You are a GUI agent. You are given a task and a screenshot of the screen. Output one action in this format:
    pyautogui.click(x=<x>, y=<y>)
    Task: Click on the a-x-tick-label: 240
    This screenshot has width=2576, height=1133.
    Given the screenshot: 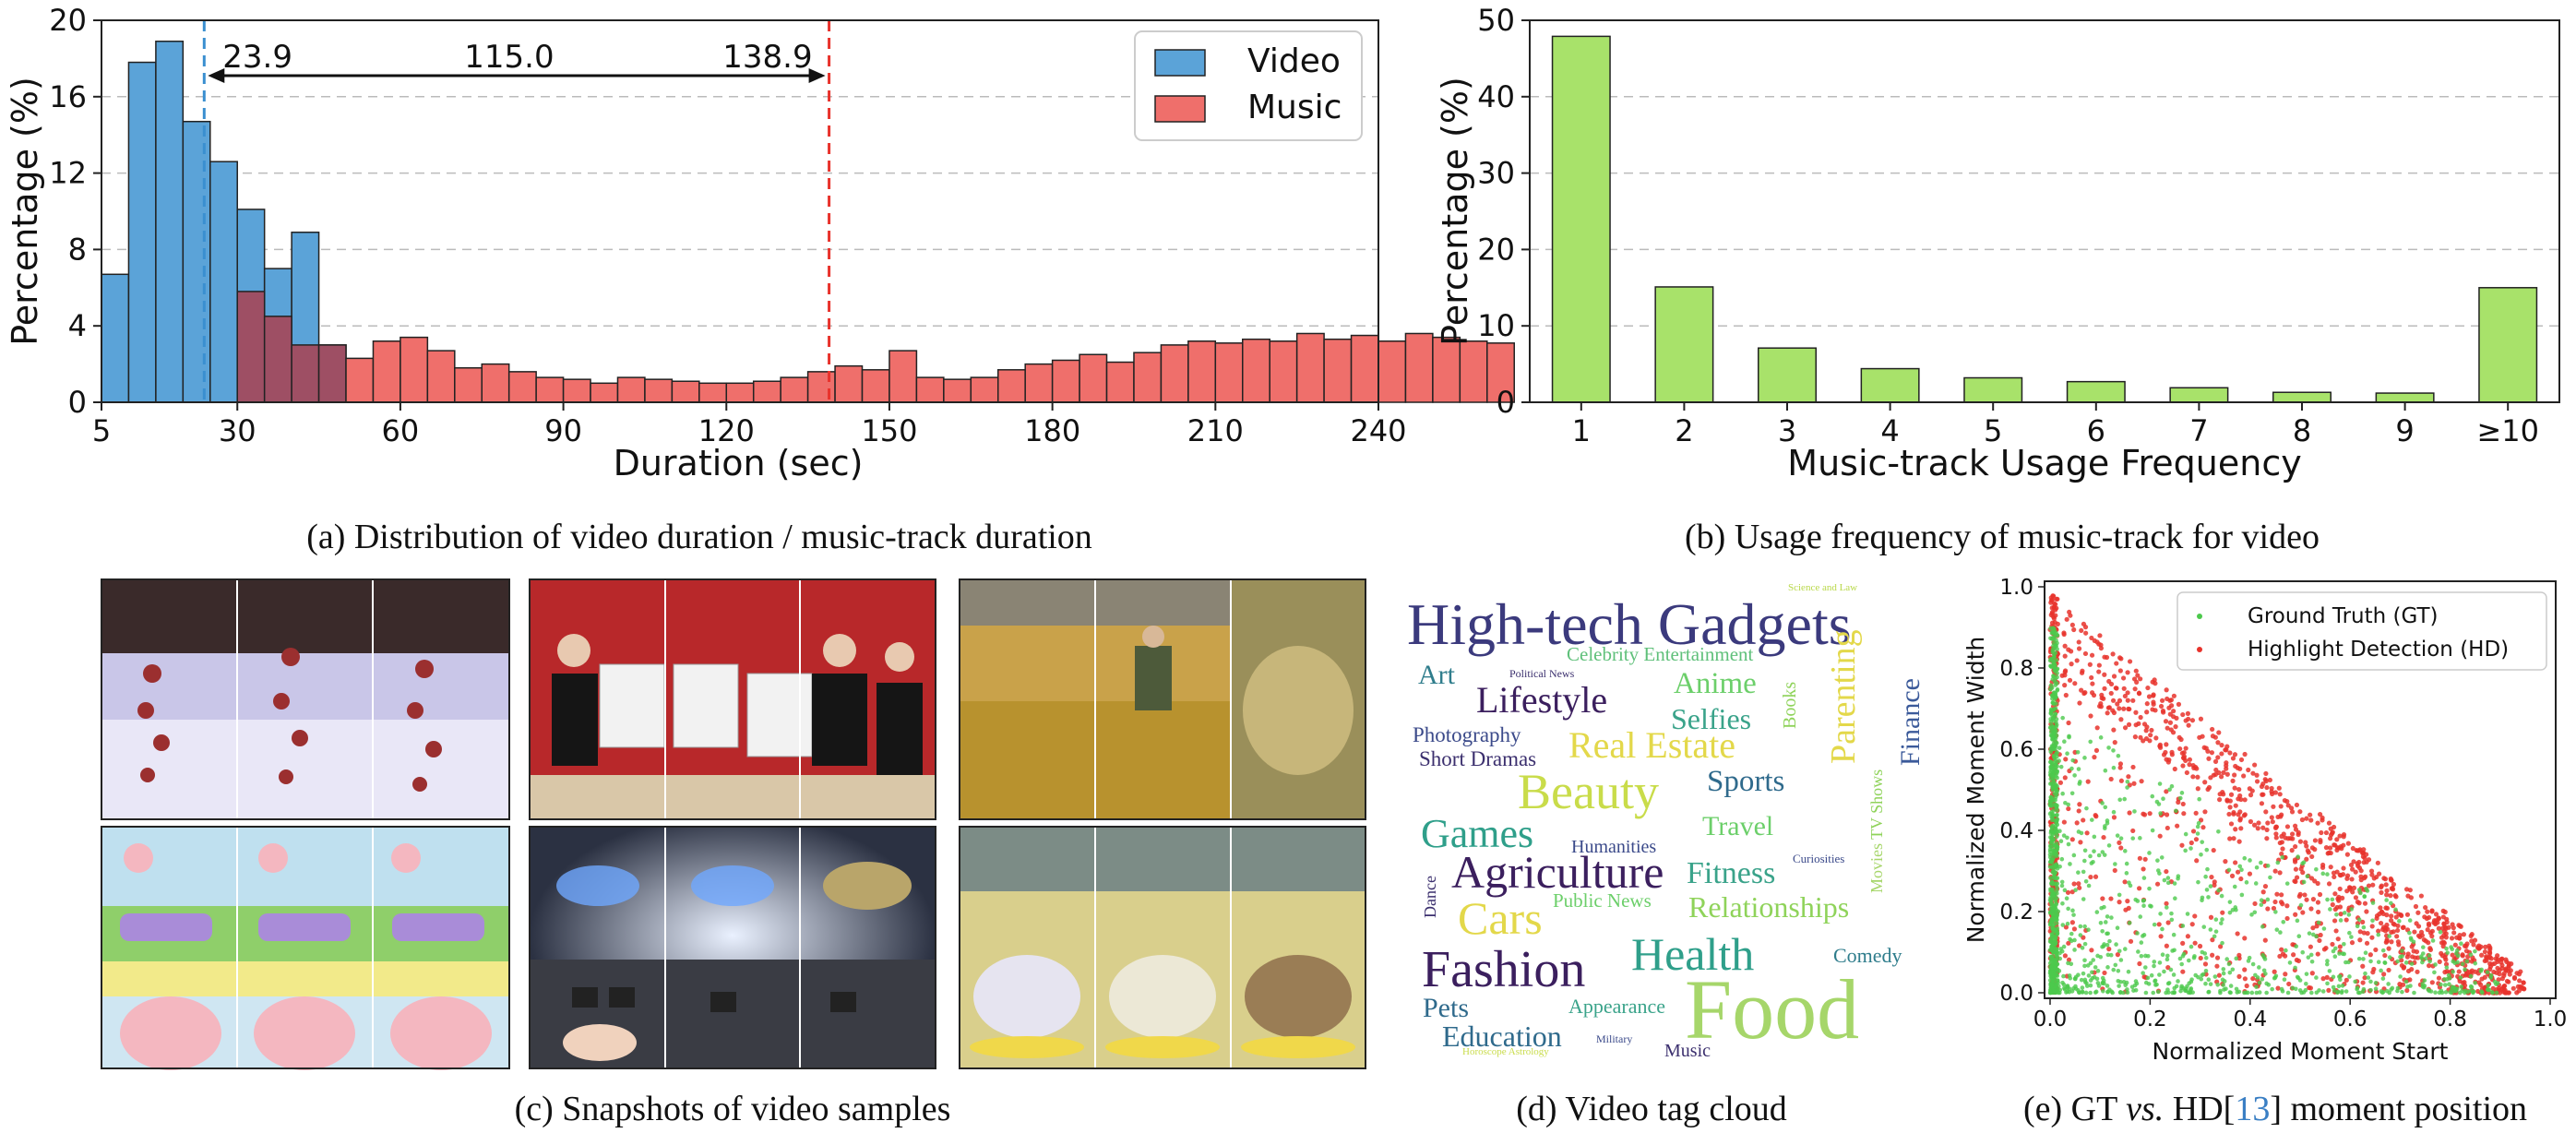 What is the action you would take?
    pyautogui.click(x=1378, y=430)
    